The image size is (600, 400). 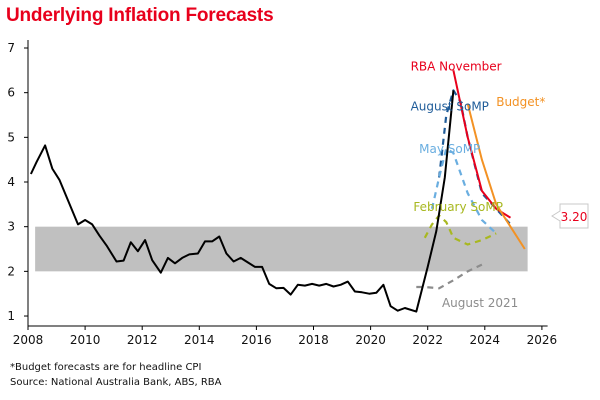 What do you see at coordinates (480, 303) in the screenshot?
I see `label-august-2021: August 2021` at bounding box center [480, 303].